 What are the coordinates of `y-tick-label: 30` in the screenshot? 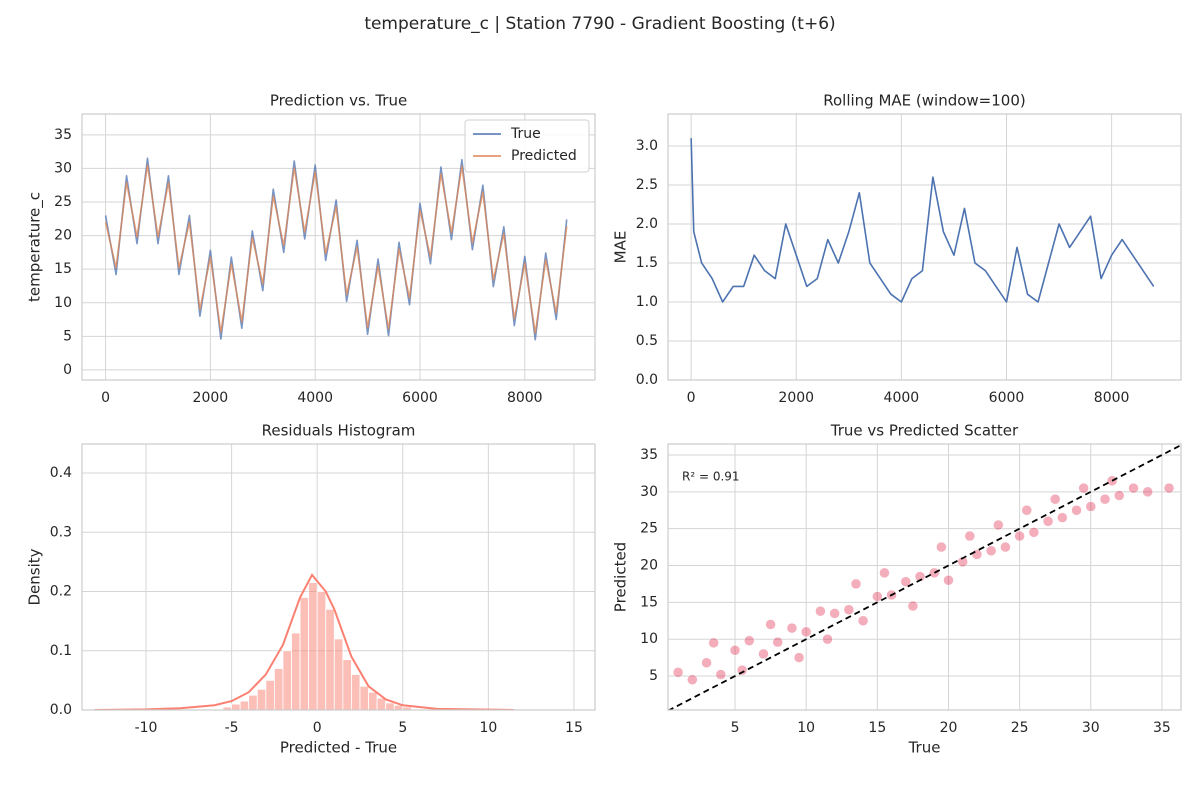 It's located at (63, 168).